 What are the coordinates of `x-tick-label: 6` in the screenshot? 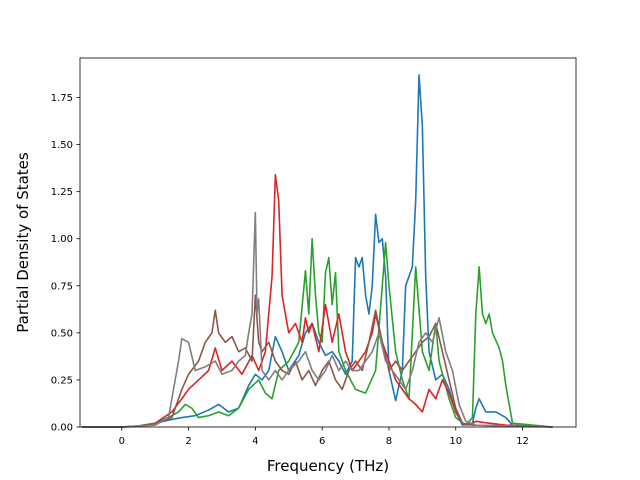 It's located at (322, 441).